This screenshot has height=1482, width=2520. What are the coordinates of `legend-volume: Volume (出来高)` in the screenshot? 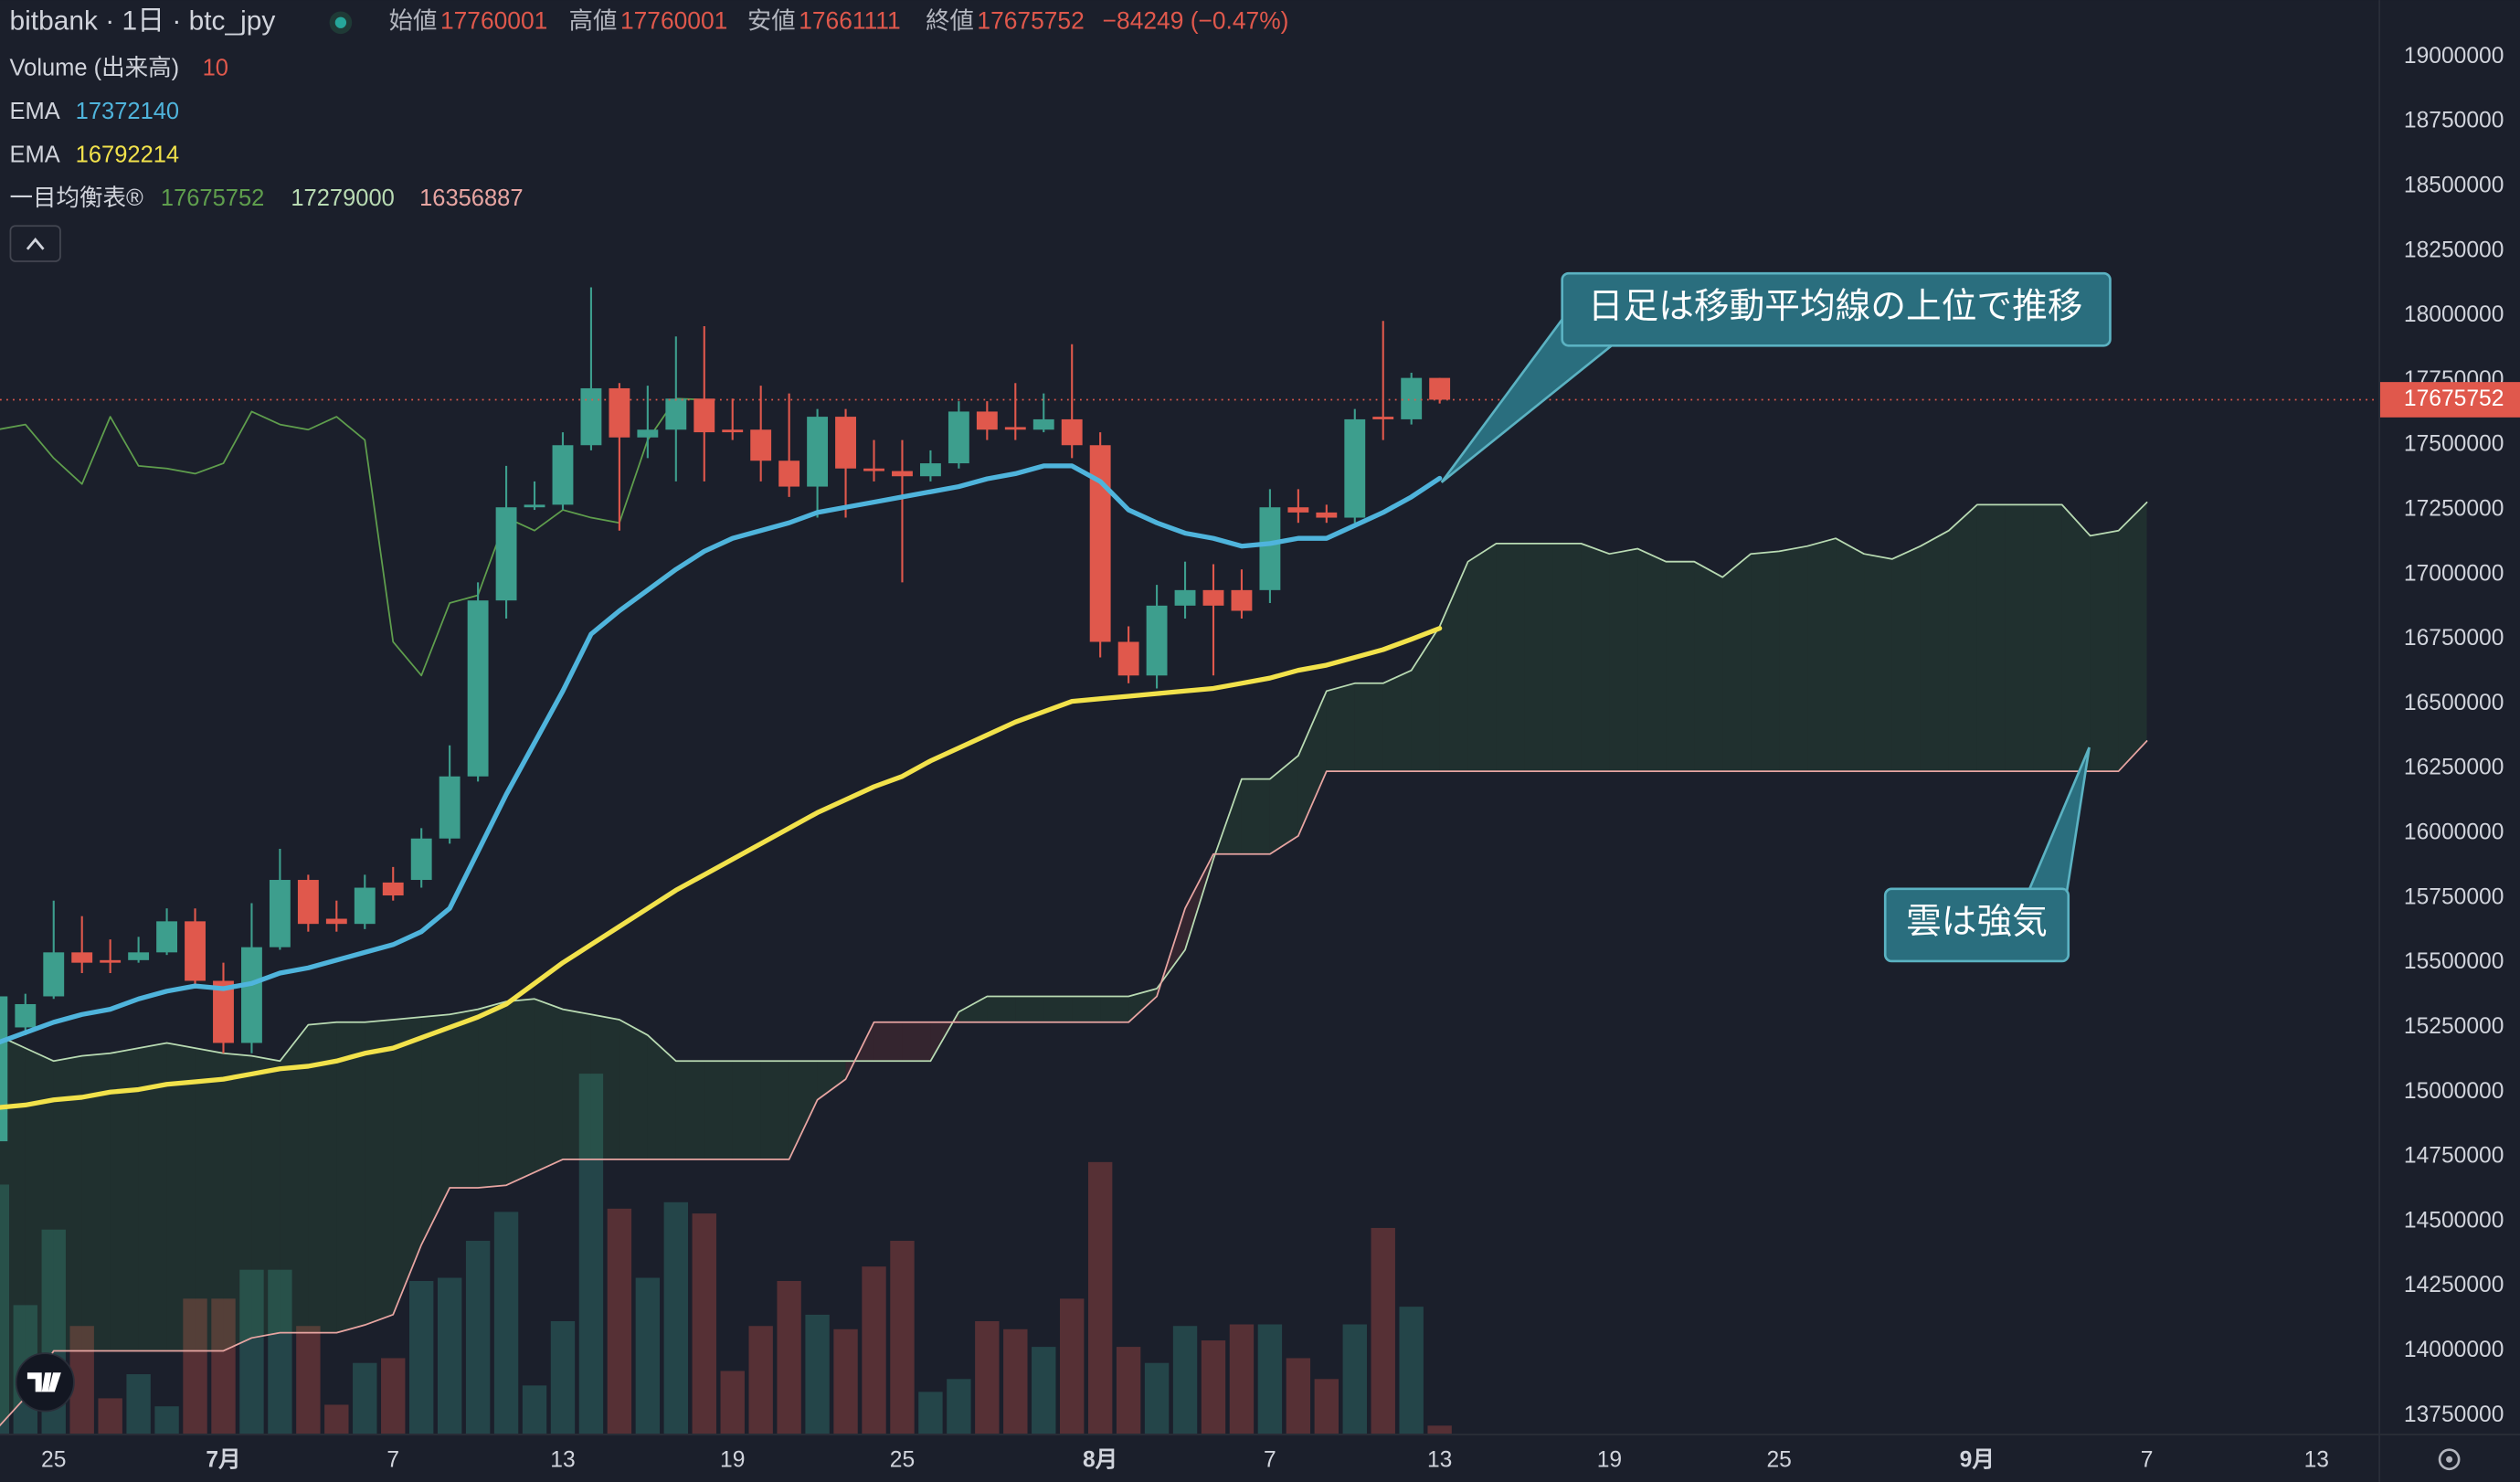 It's located at (95, 68).